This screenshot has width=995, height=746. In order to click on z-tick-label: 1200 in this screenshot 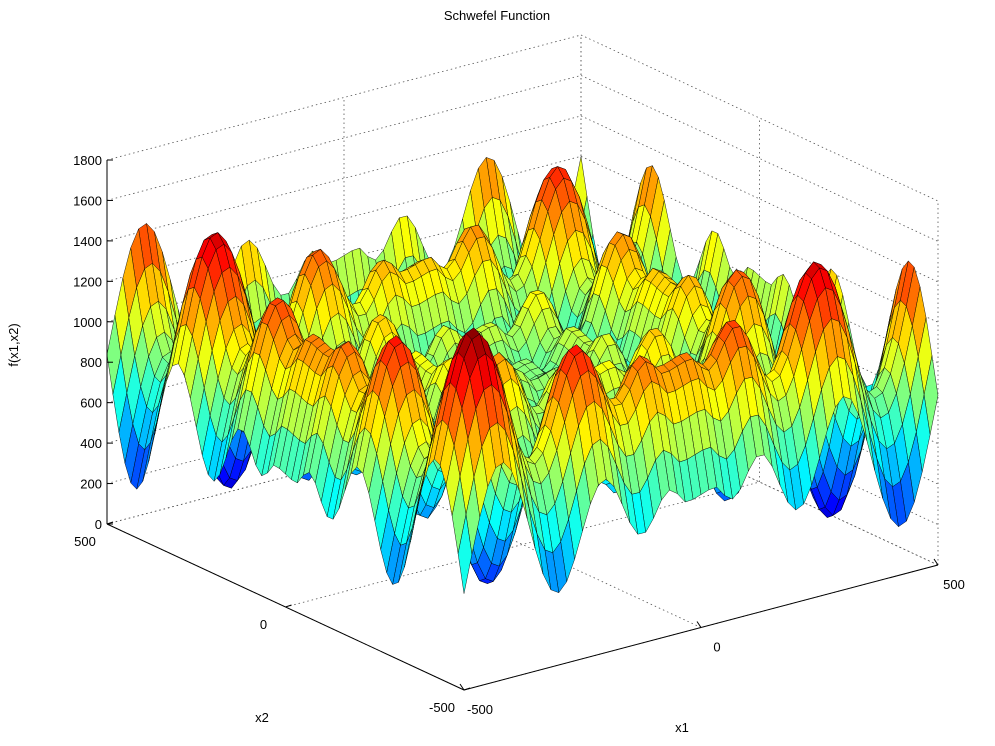, I will do `click(87, 281)`.